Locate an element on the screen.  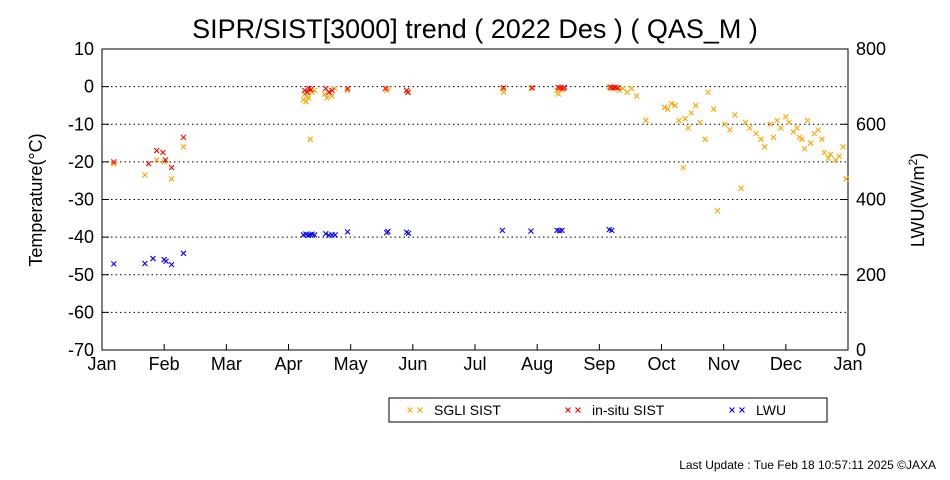
y2-tick-label-1: 600 is located at coordinates (871, 124).